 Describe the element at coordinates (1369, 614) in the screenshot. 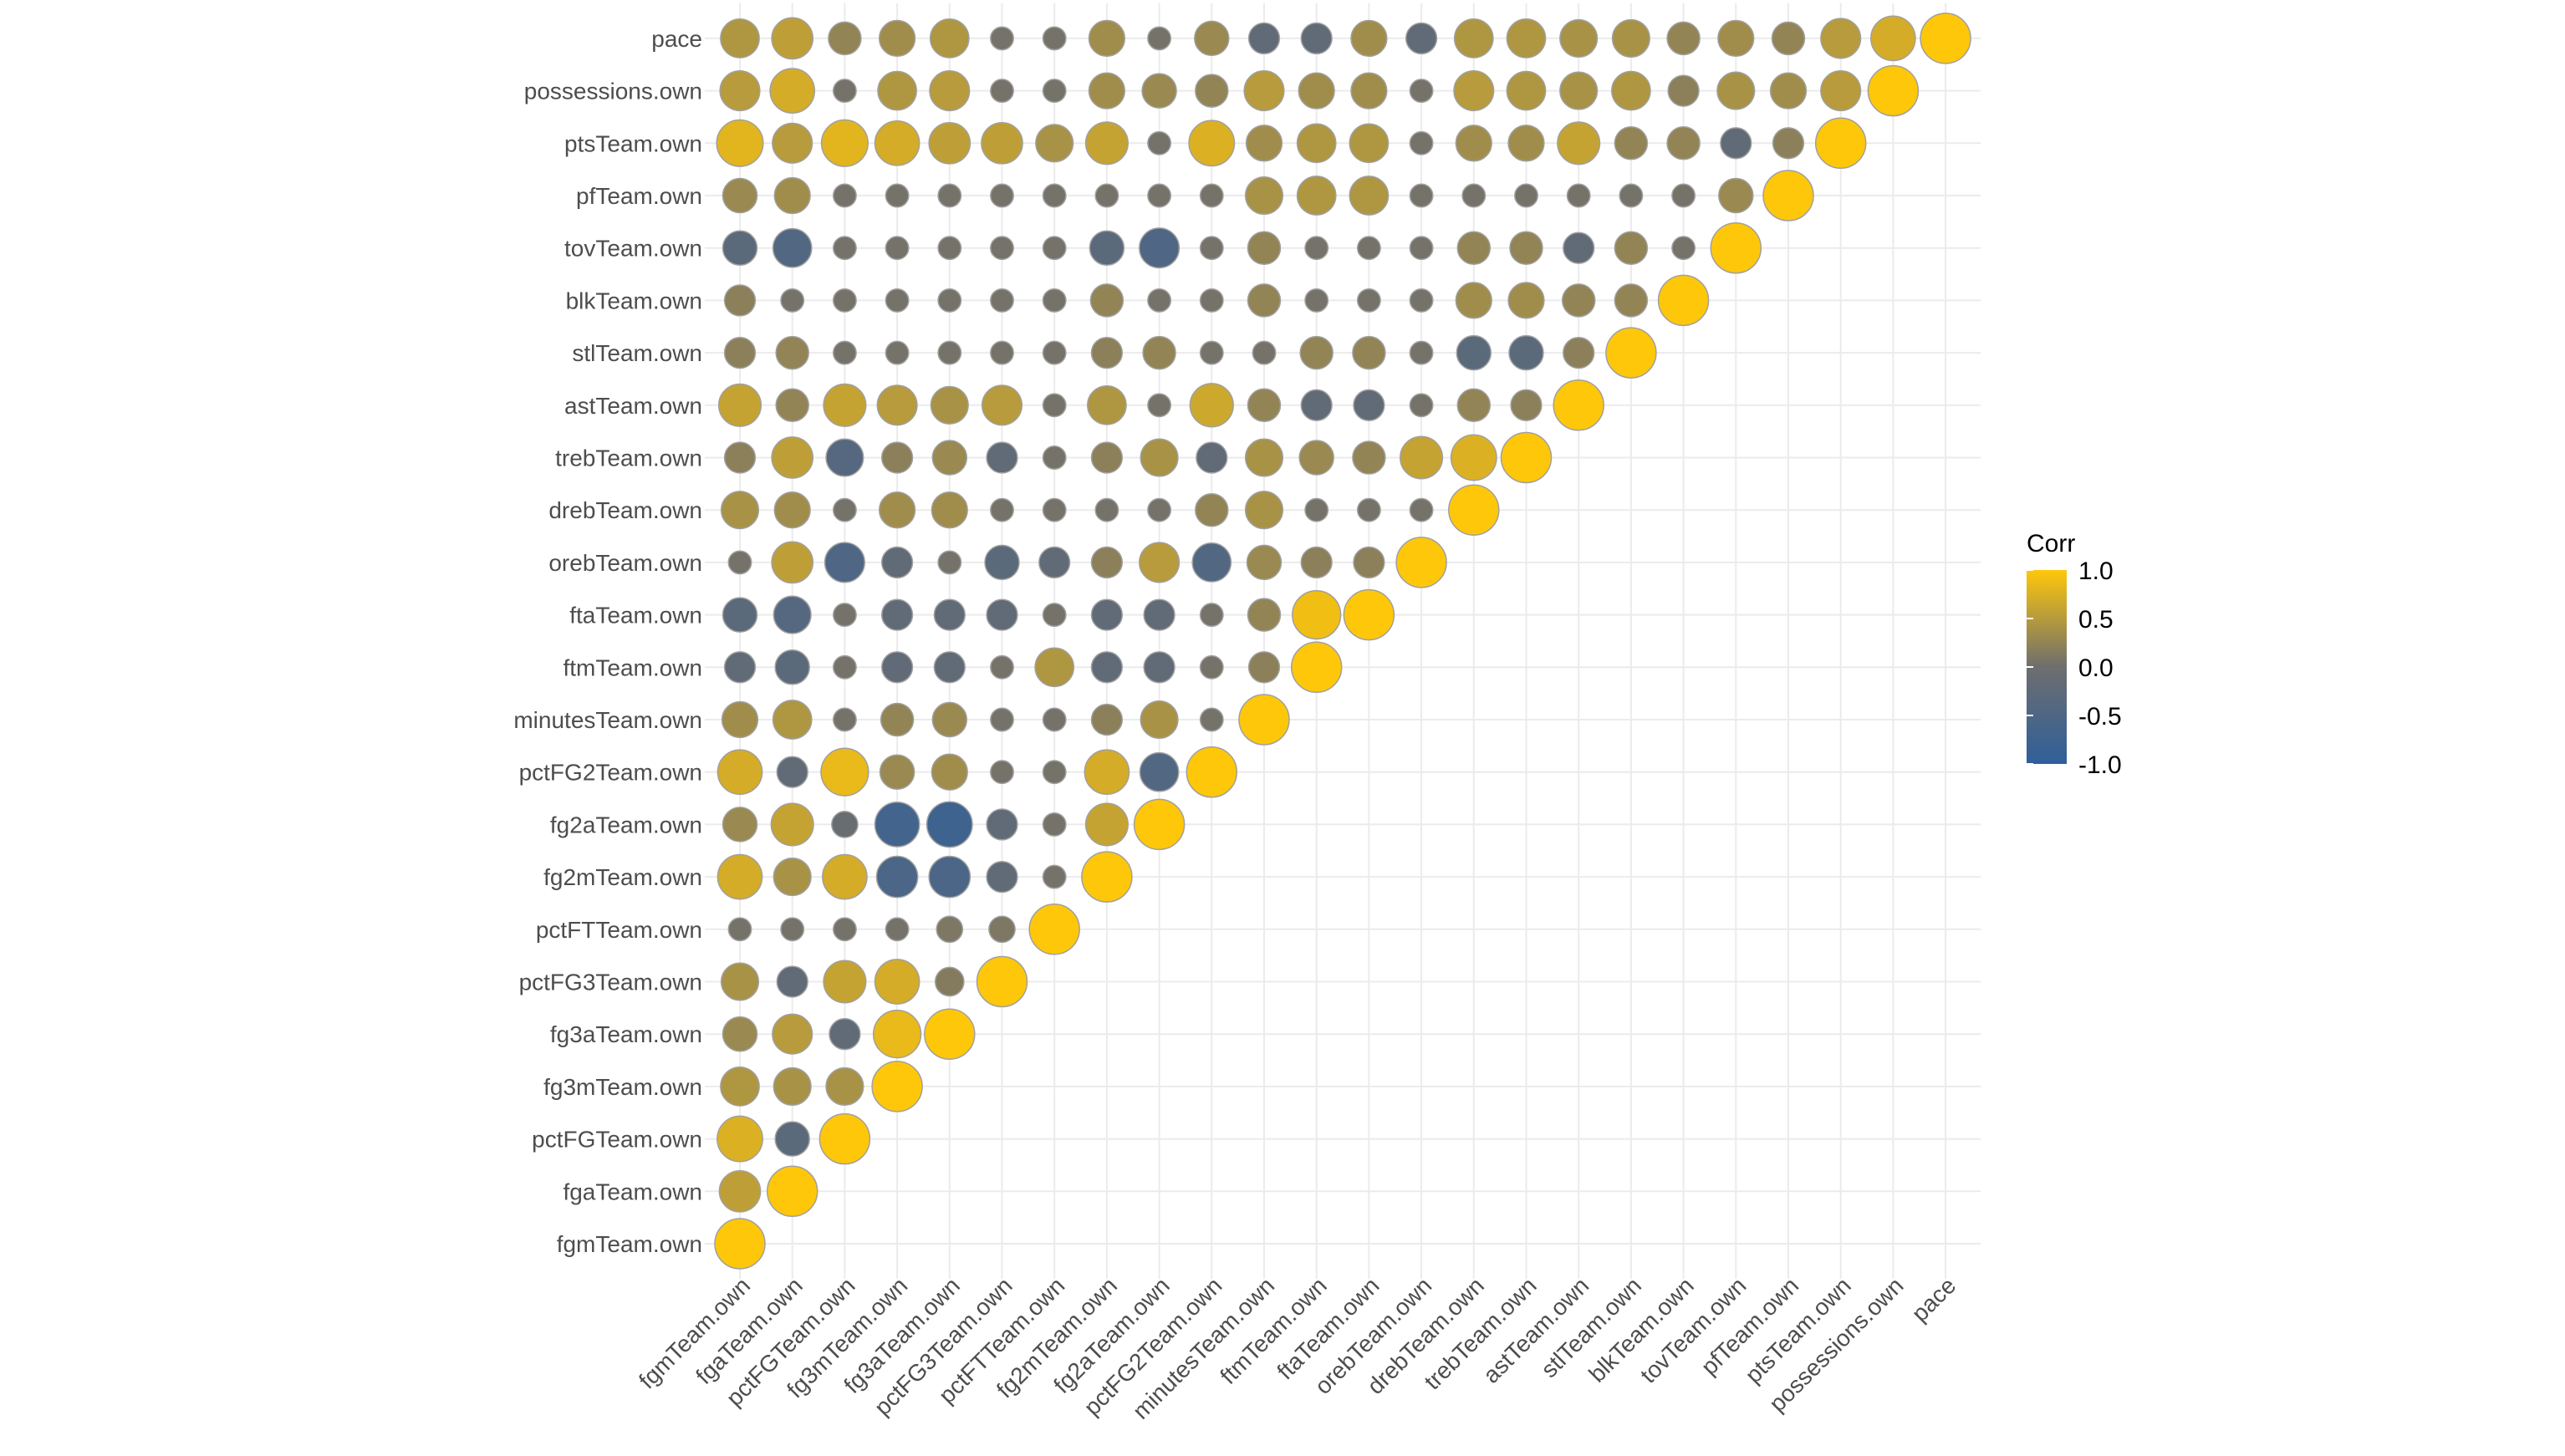

I see `corr-circle-ftaTeam.own-ftaTeam.own` at that location.